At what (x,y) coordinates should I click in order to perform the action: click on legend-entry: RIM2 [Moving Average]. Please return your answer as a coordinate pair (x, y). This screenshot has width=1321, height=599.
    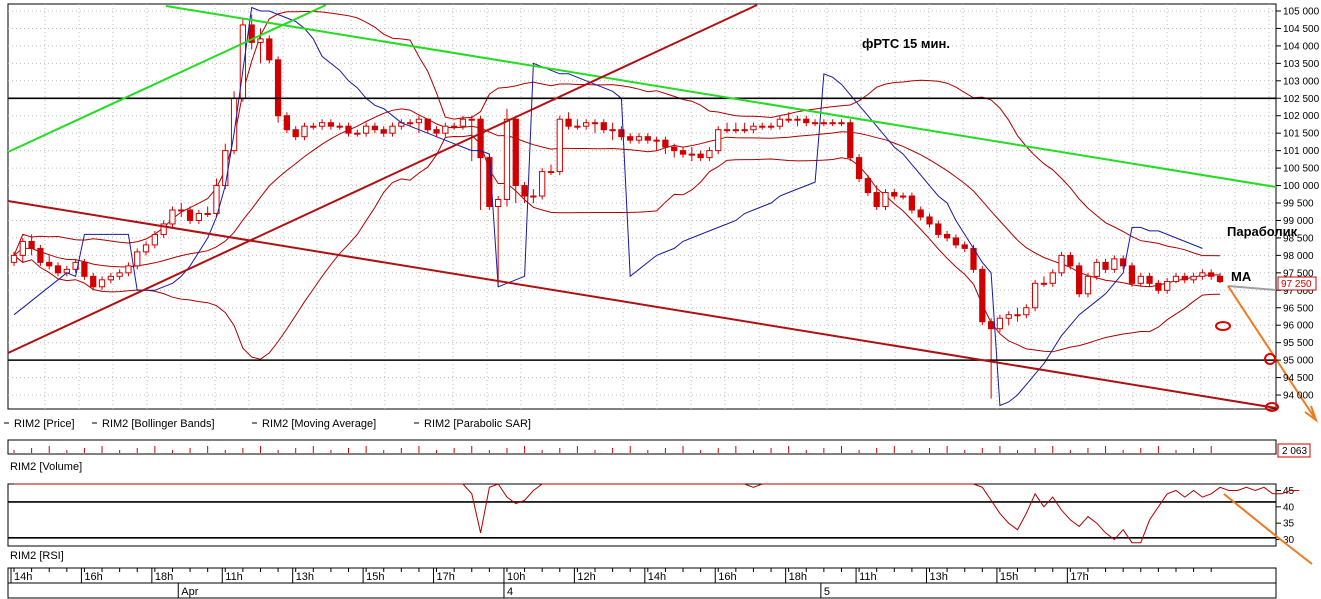
    Looking at the image, I should click on (319, 424).